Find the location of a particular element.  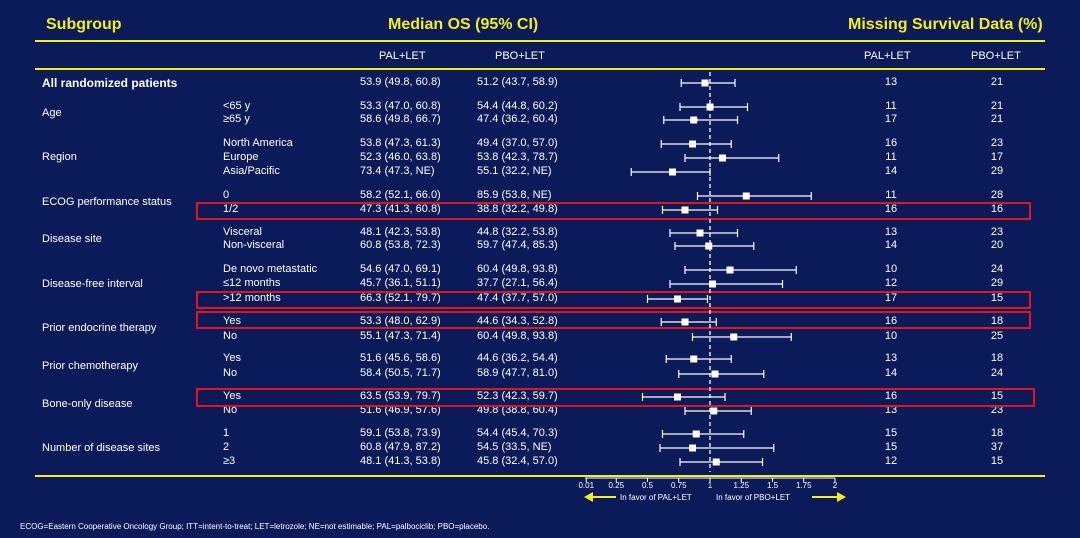

row-missing-pbo: 17 is located at coordinates (997, 157).